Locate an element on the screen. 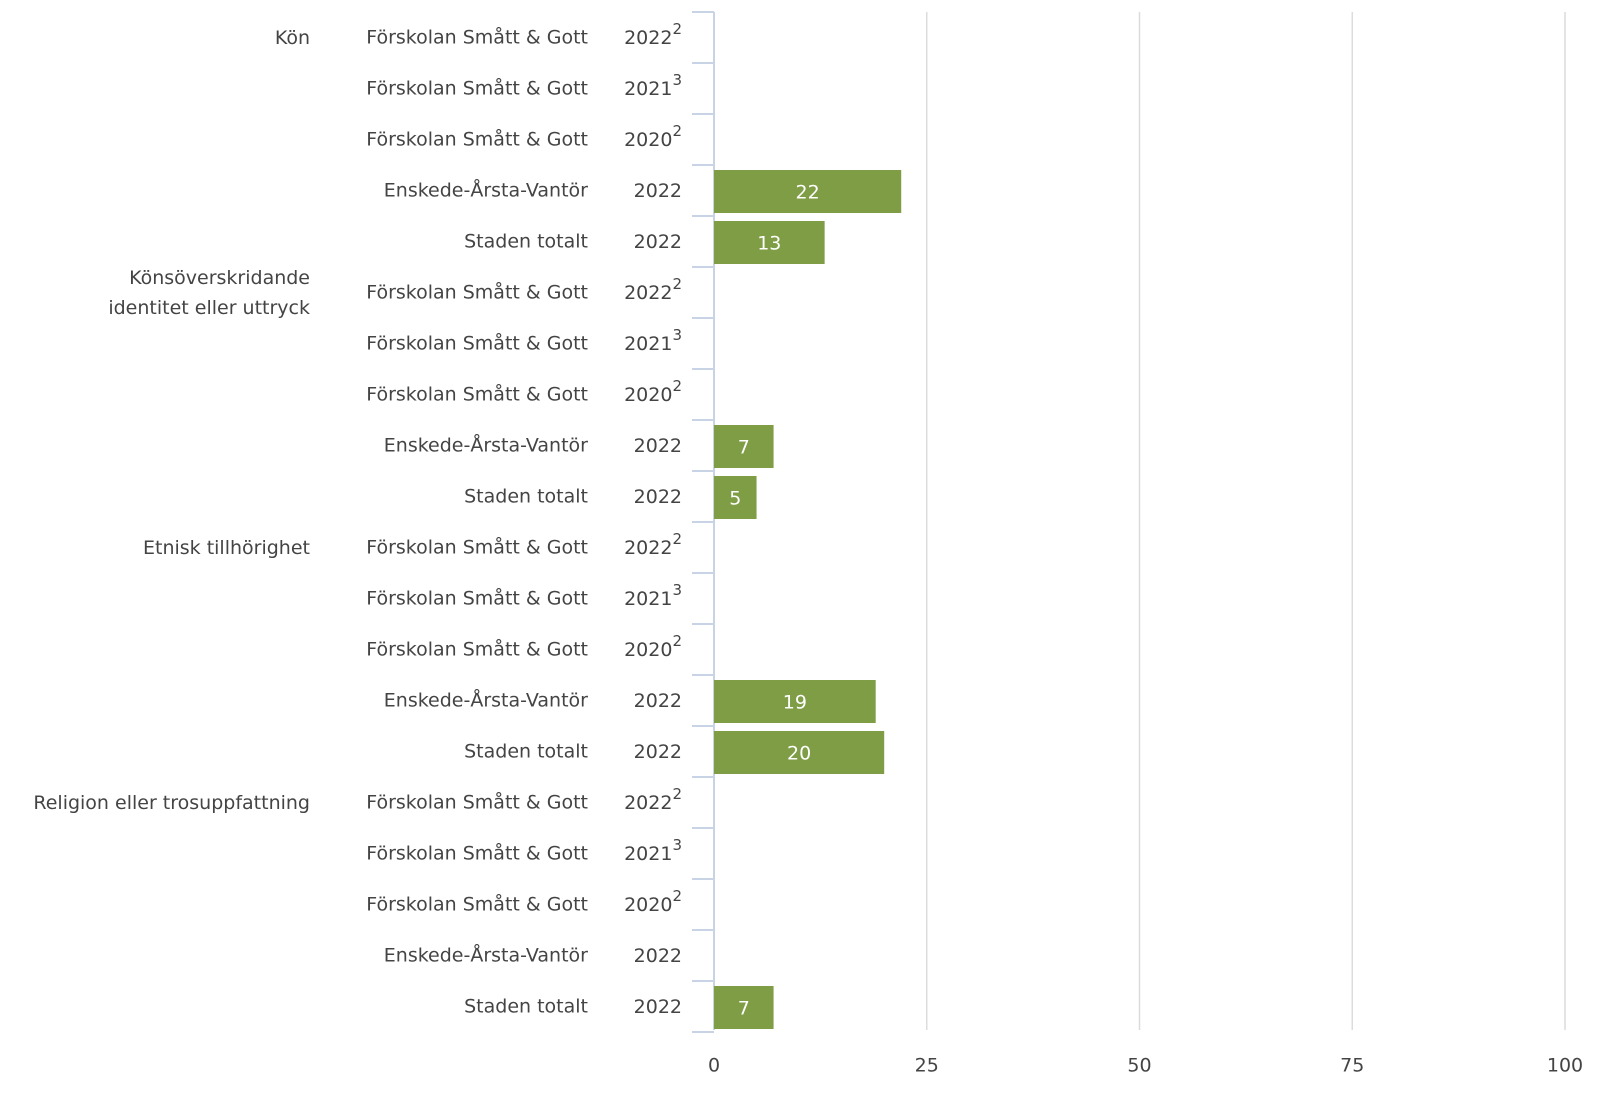 The height and width of the screenshot is (1098, 1602). value-label: 22 is located at coordinates (808, 193).